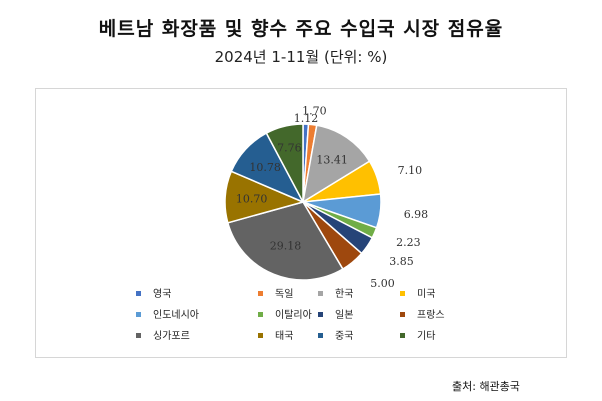 This screenshot has width=602, height=401. I want to click on data-label-10: 10.70, so click(252, 199).